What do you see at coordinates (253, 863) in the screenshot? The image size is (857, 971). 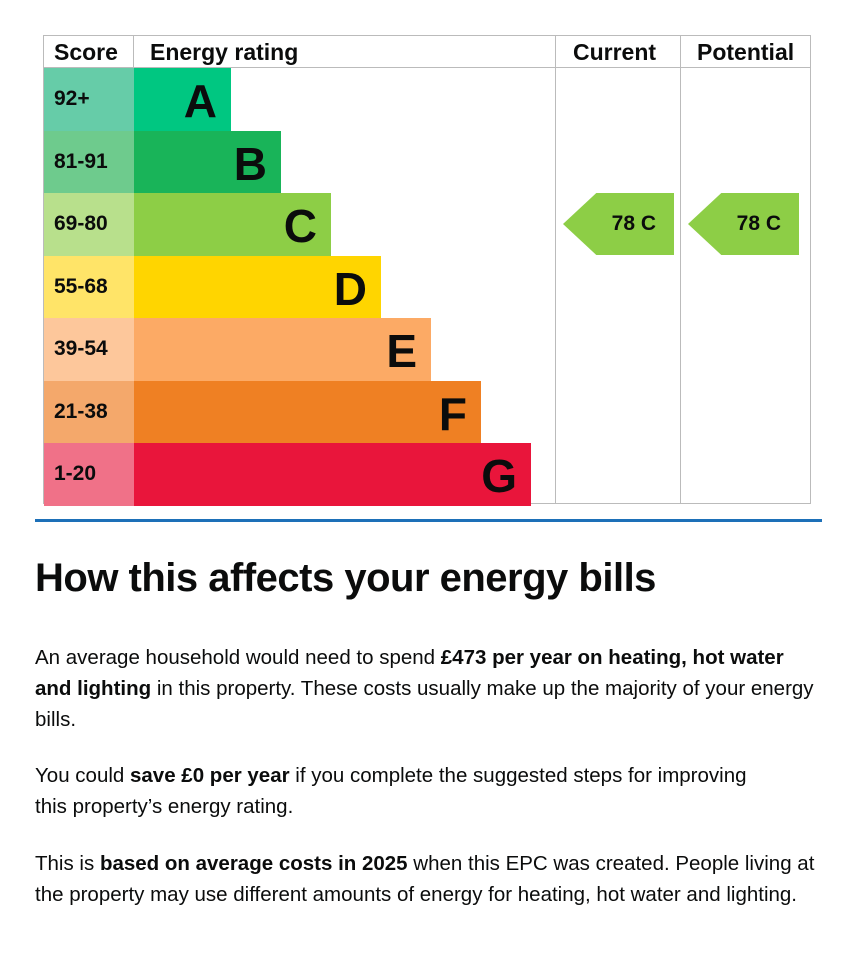 I see `bold-text: based on average costs in 2025` at bounding box center [253, 863].